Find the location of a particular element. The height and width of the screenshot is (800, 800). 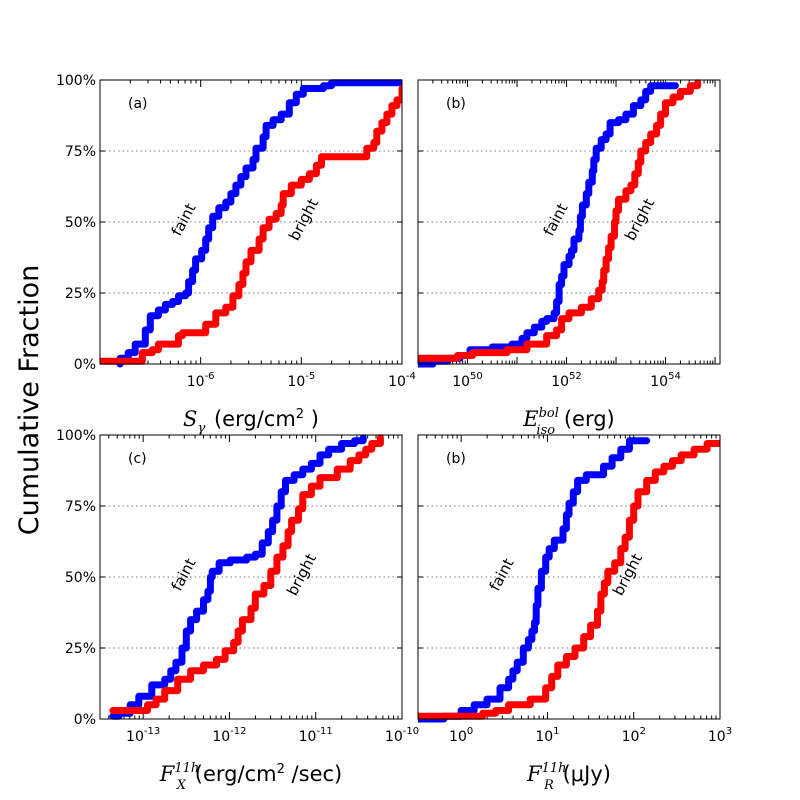

x-tick-label: 10¹ is located at coordinates (547, 735).